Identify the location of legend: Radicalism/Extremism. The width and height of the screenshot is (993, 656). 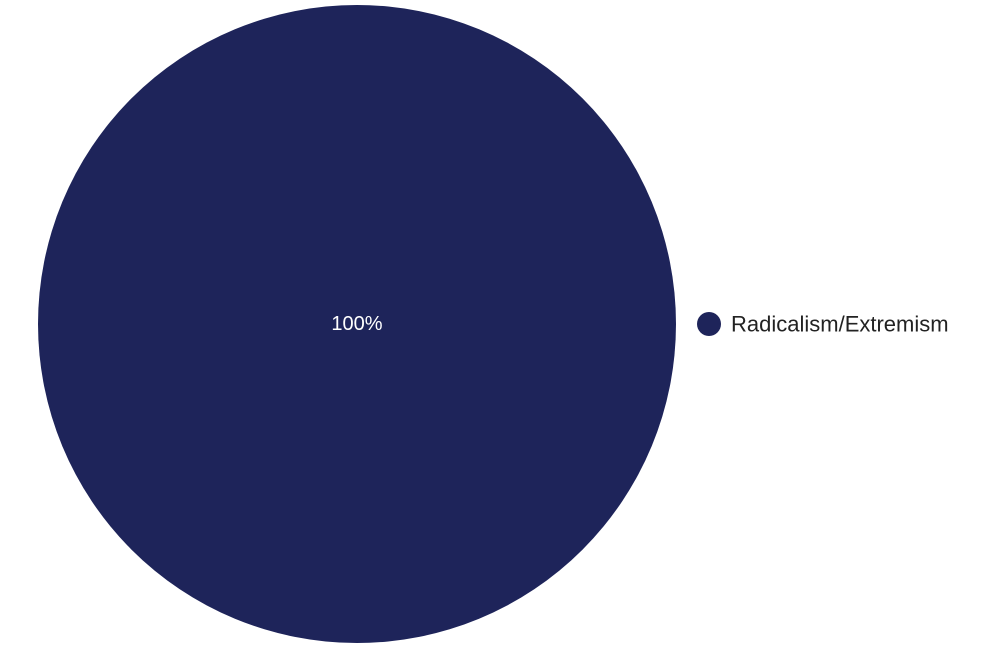
(823, 324).